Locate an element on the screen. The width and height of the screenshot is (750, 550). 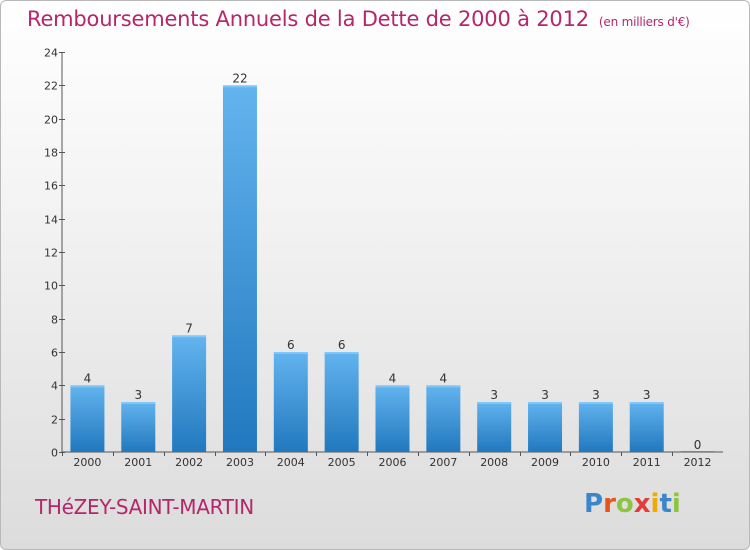
x-tick-label: 2009 is located at coordinates (545, 462).